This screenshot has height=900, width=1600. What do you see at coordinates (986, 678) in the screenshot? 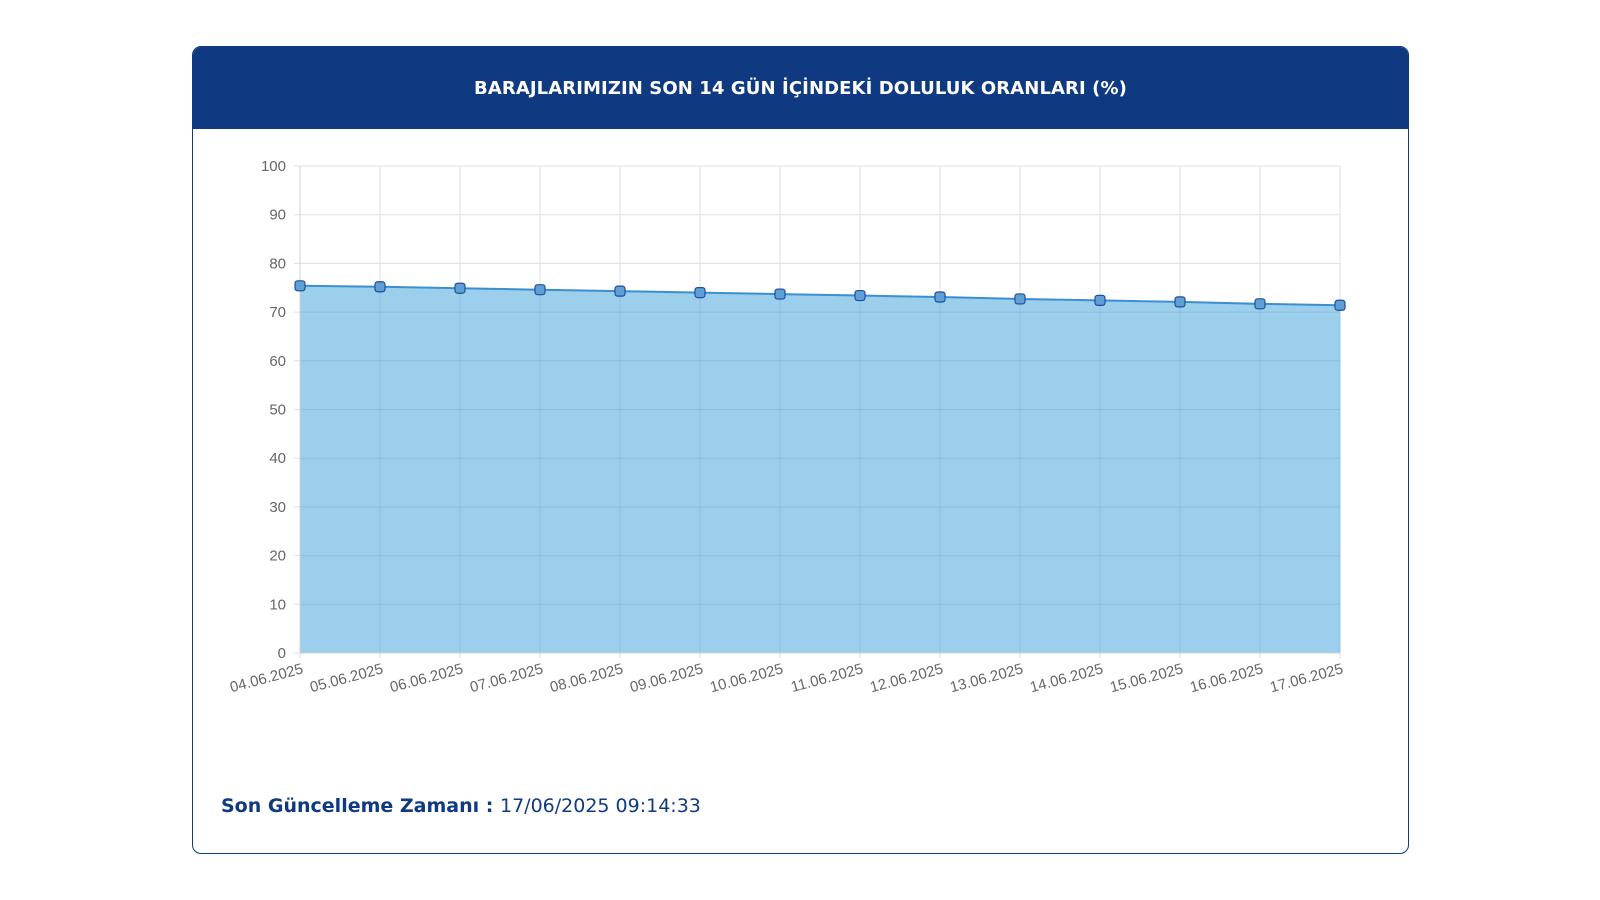
I see `x-tick-label: 13.06.2025` at bounding box center [986, 678].